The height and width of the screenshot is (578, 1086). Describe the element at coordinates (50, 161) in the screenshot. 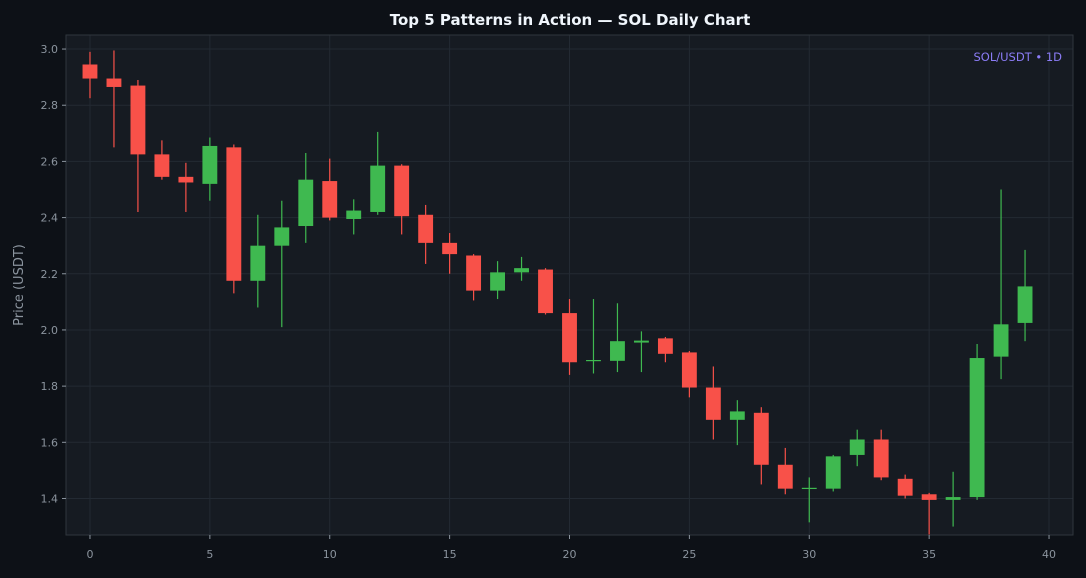

I see `y-tick-label: 2.6` at that location.